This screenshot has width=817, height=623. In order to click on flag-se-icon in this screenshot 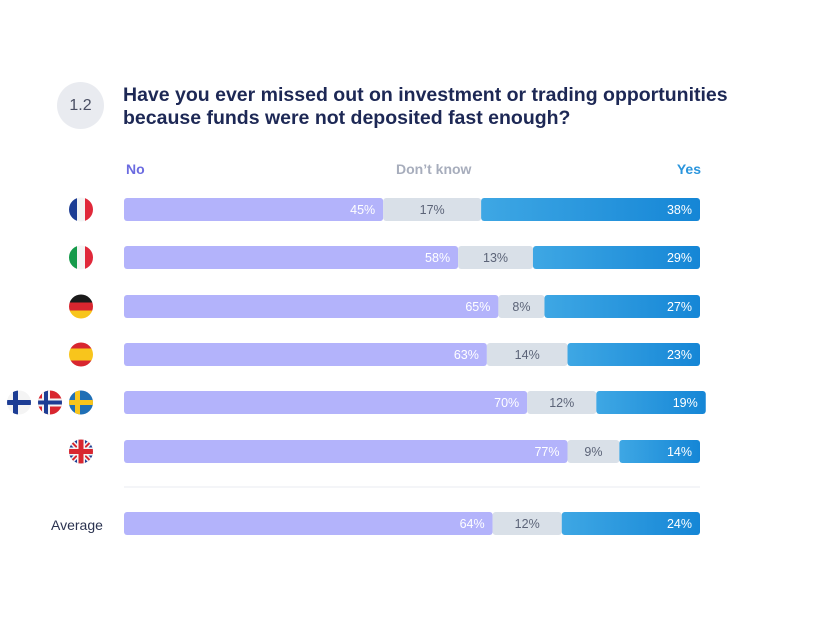, I will do `click(81, 402)`.